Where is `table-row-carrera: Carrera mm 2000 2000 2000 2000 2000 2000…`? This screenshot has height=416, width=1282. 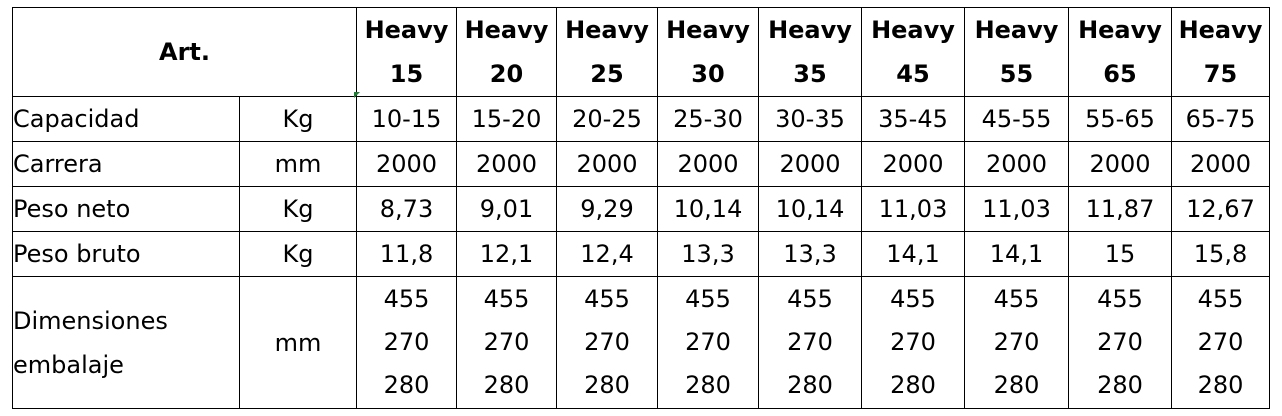
table-row-carrera: Carrera mm 2000 2000 2000 2000 2000 2000… is located at coordinates (641, 164).